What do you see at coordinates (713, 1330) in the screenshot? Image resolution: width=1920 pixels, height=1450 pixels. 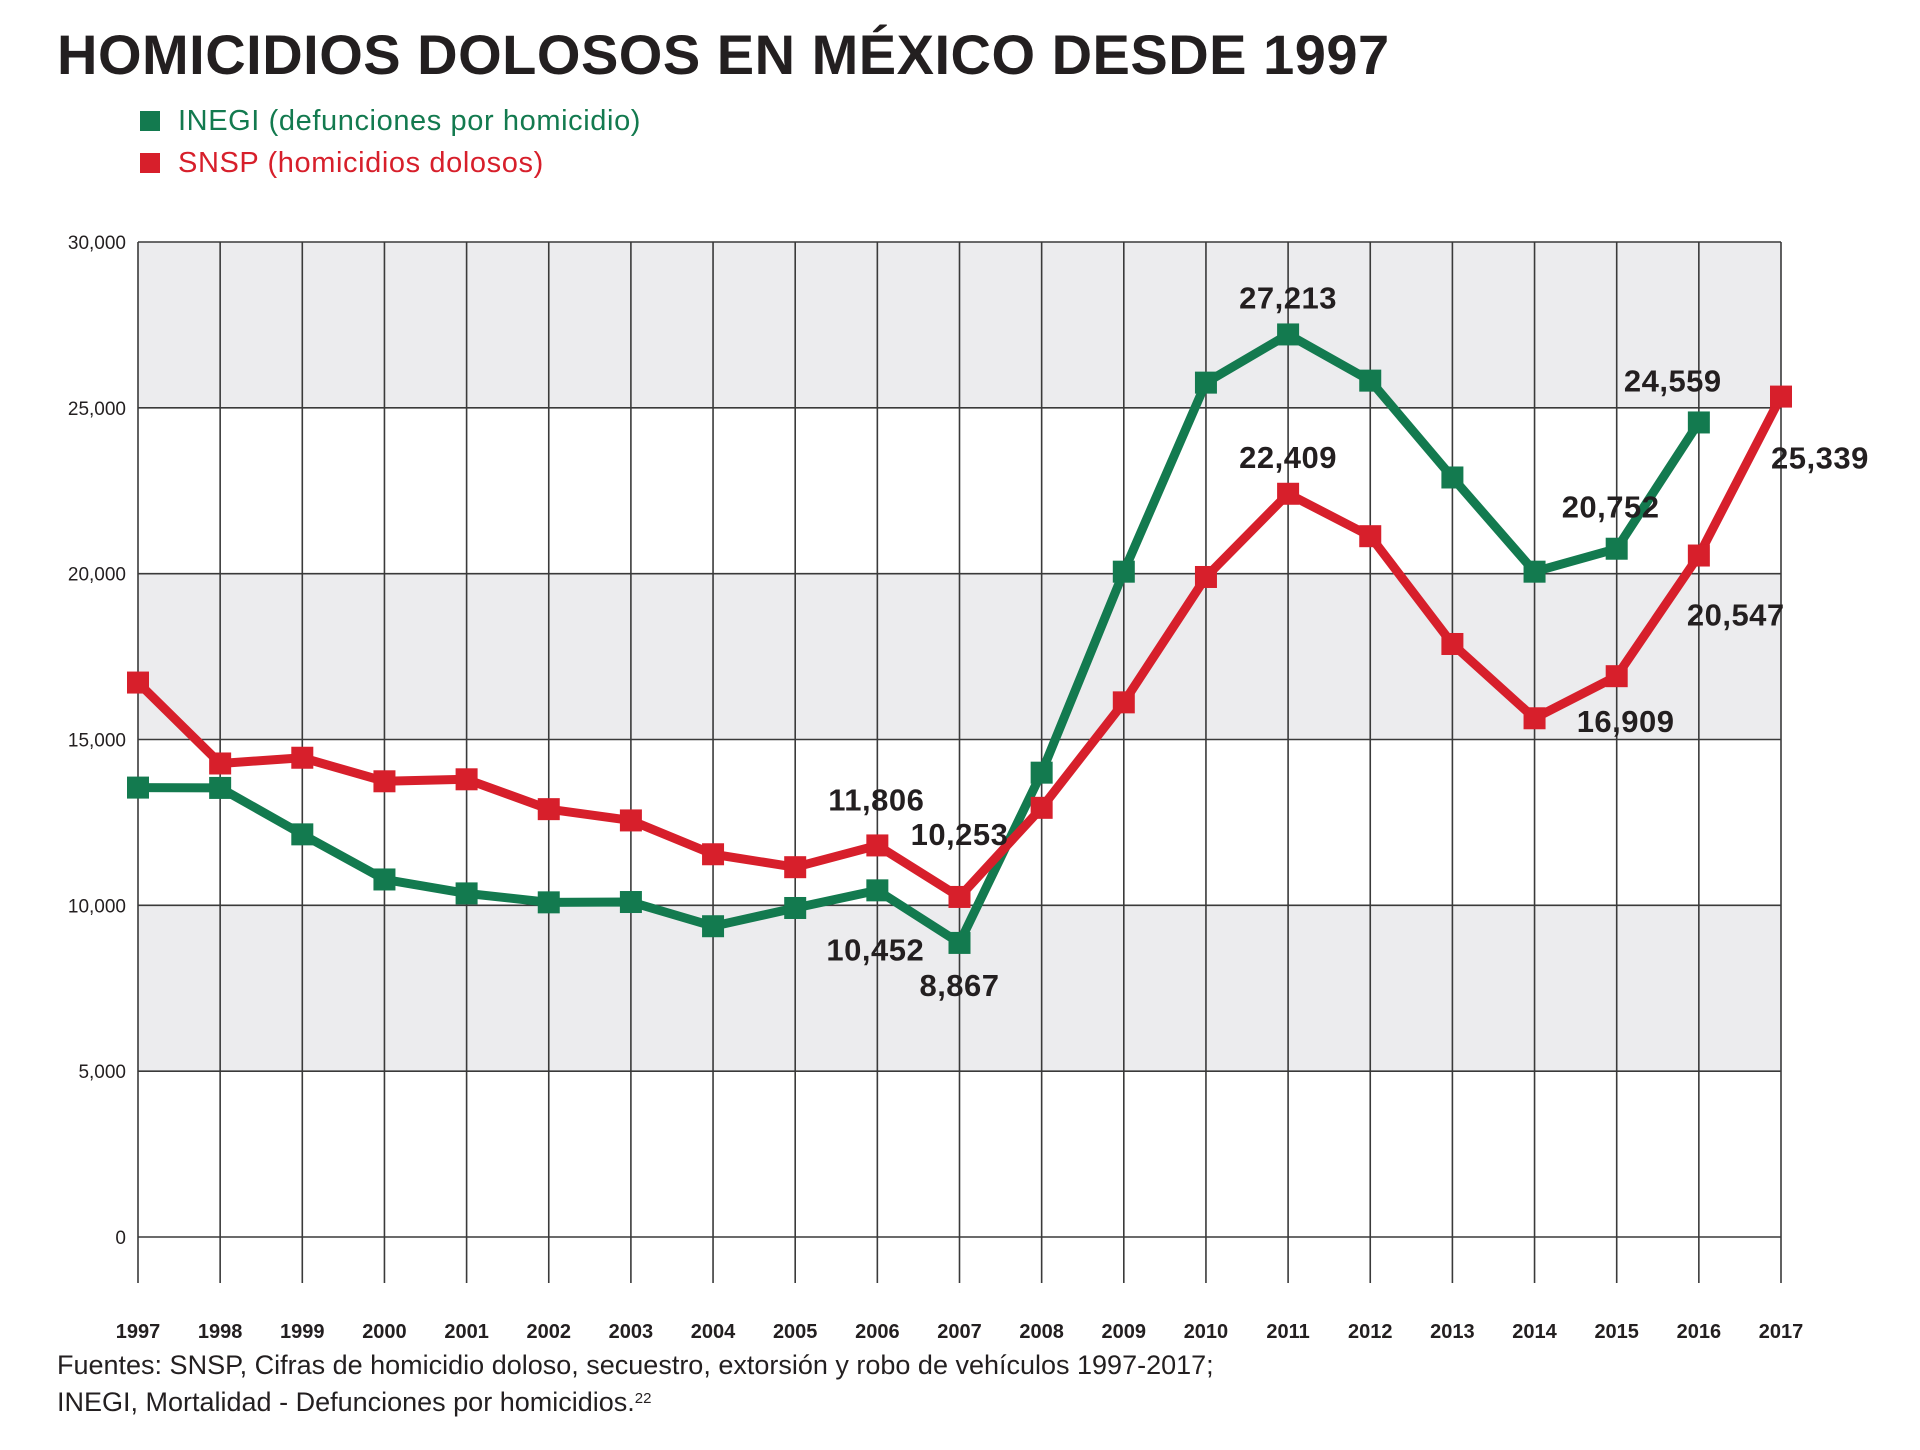 I see `x-tick-label: 2004` at bounding box center [713, 1330].